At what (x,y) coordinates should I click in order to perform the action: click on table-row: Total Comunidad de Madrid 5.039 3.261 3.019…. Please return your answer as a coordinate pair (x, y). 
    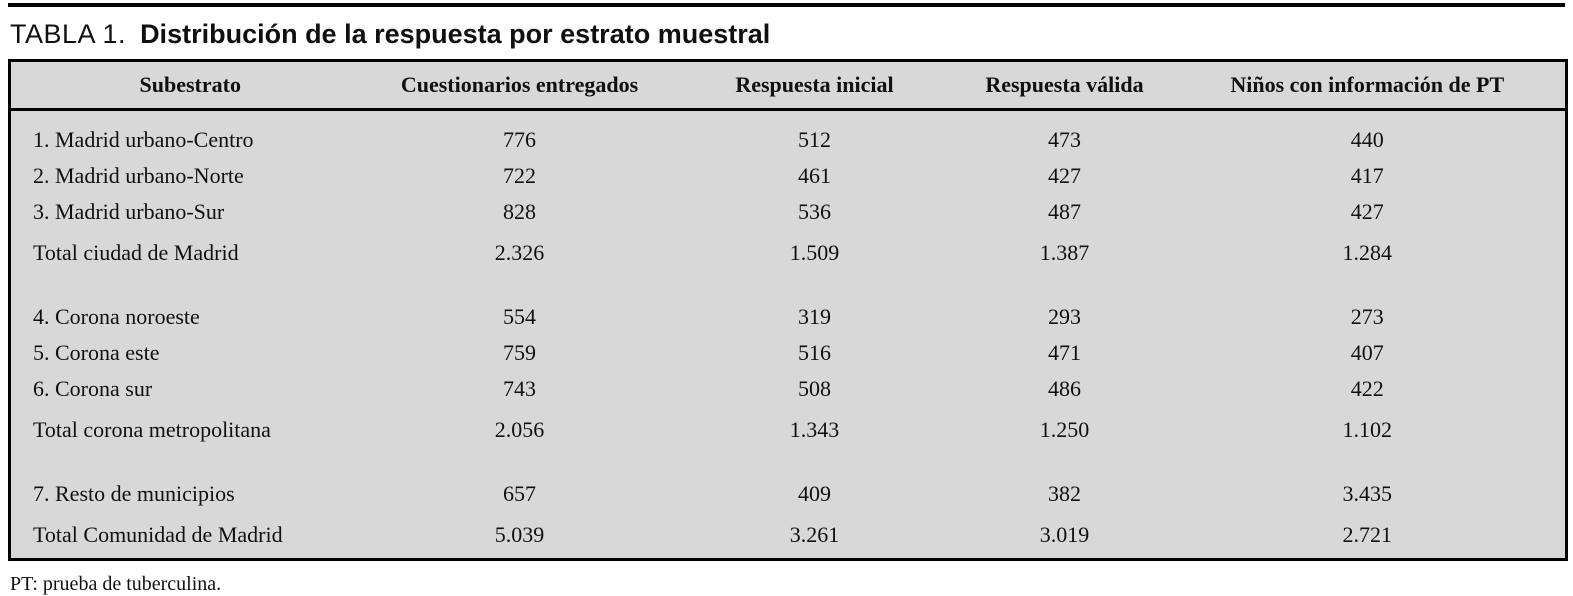
    Looking at the image, I should click on (788, 536).